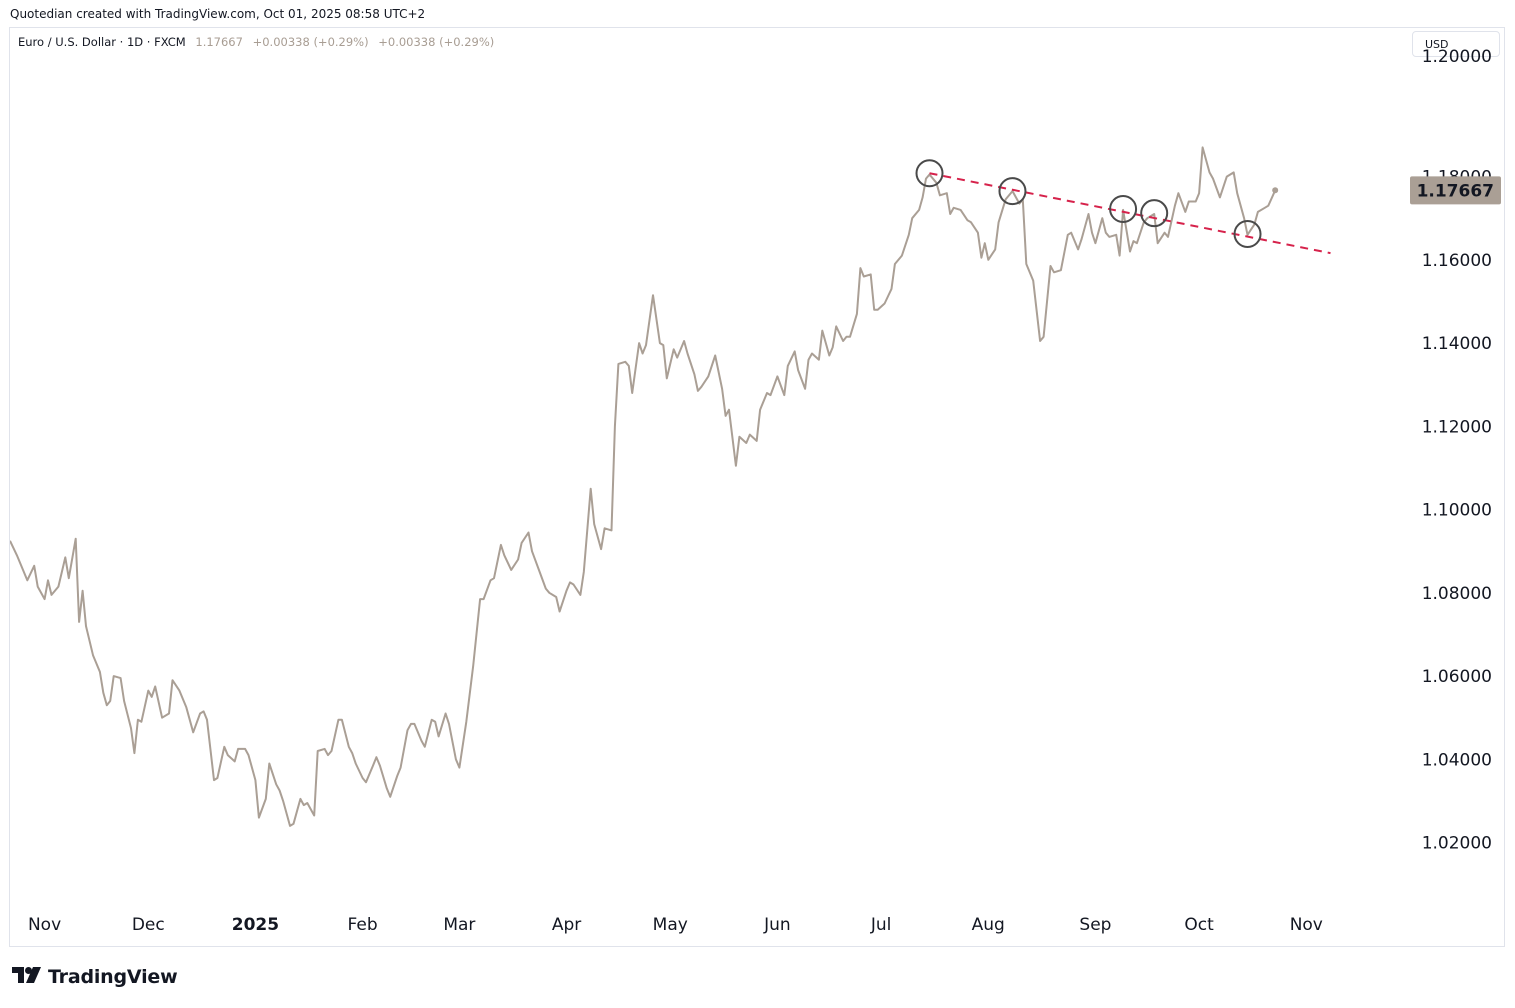  Describe the element at coordinates (1275, 190) in the screenshot. I see `last-price-dot` at that location.